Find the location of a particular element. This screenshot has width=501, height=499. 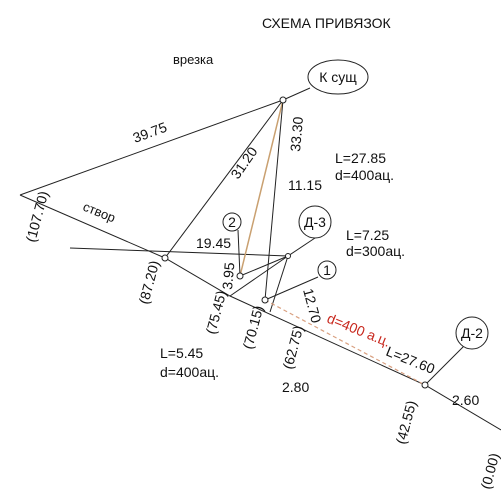

label: L=7.25 is located at coordinates (367, 235).